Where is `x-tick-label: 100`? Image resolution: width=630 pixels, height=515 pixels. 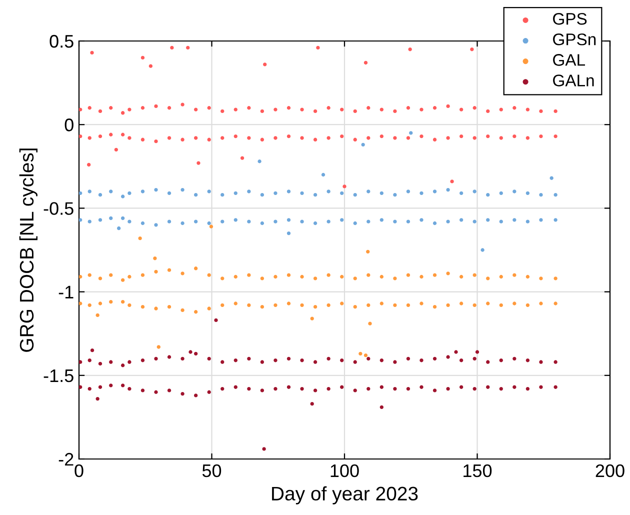 x-tick-label: 100 is located at coordinates (344, 471).